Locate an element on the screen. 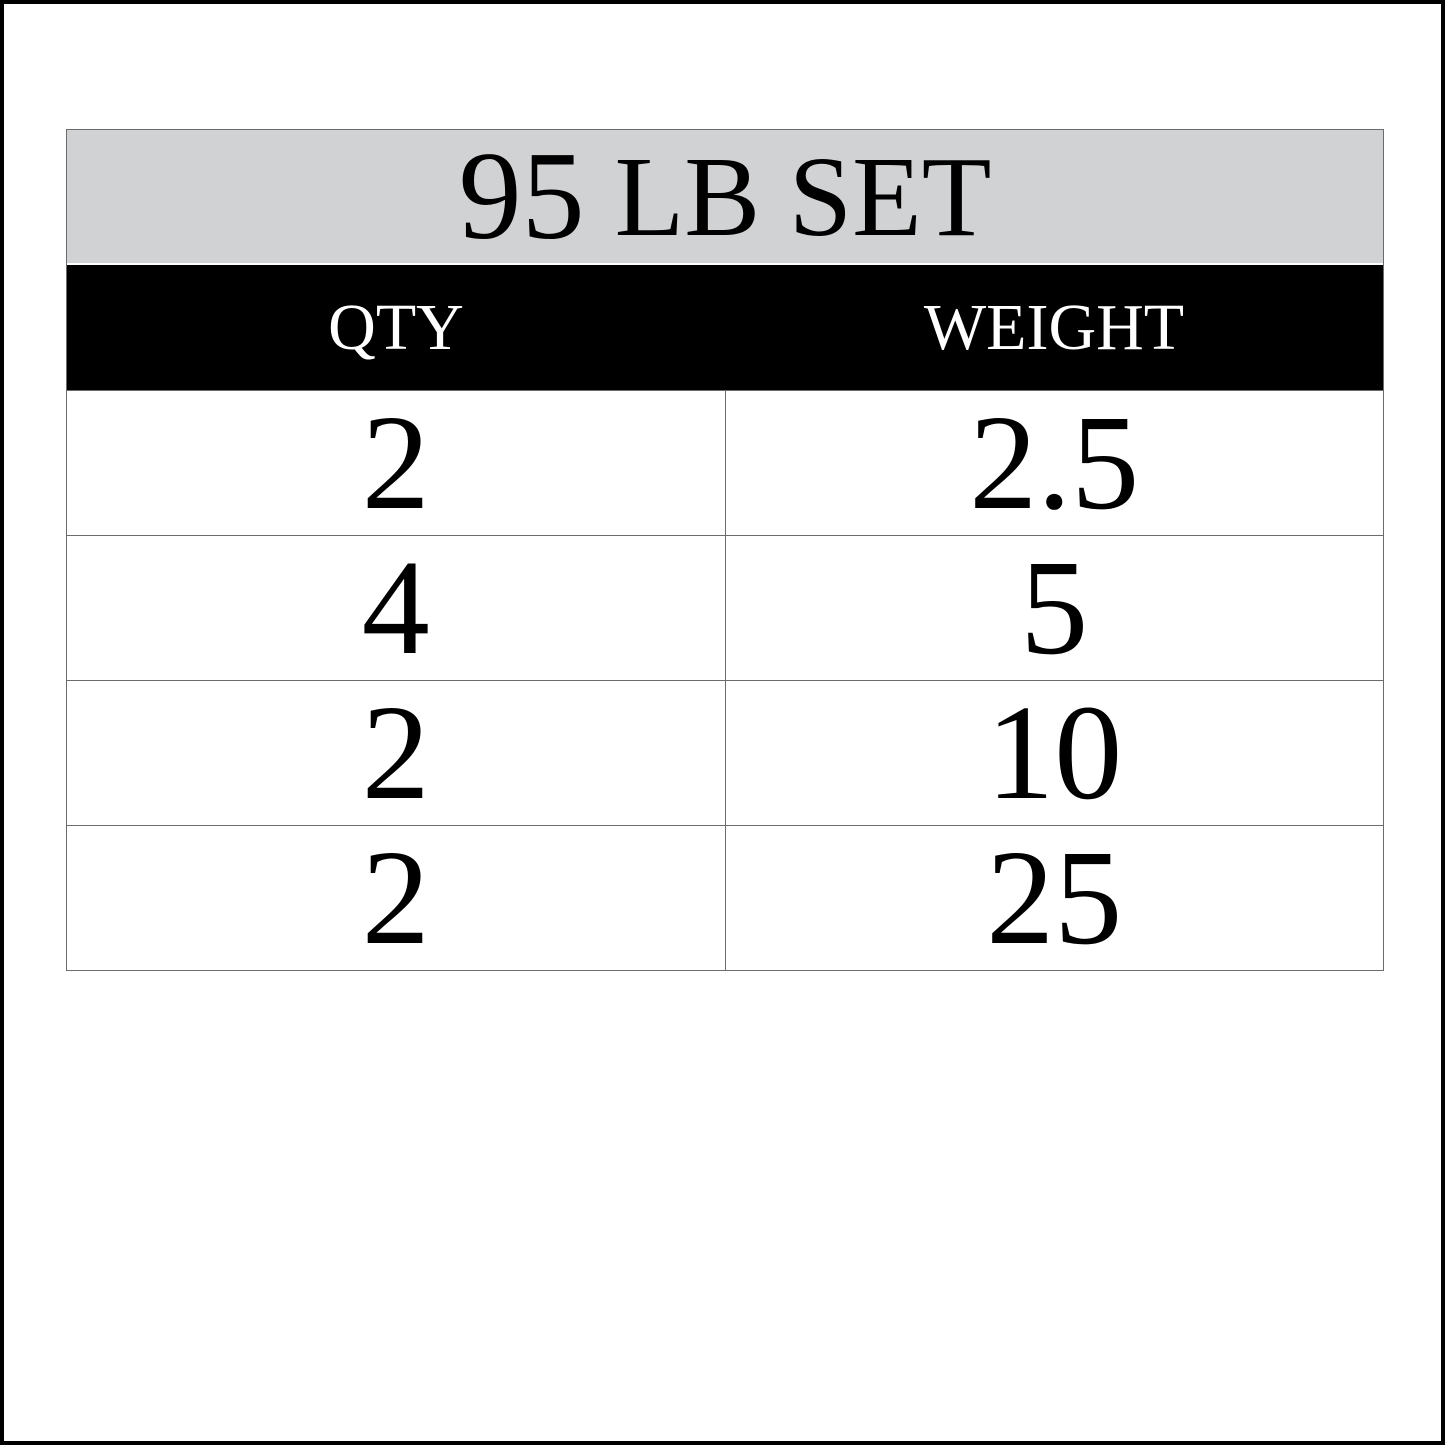 This screenshot has width=1445, height=1445. table-row: 2 25 is located at coordinates (725, 898).